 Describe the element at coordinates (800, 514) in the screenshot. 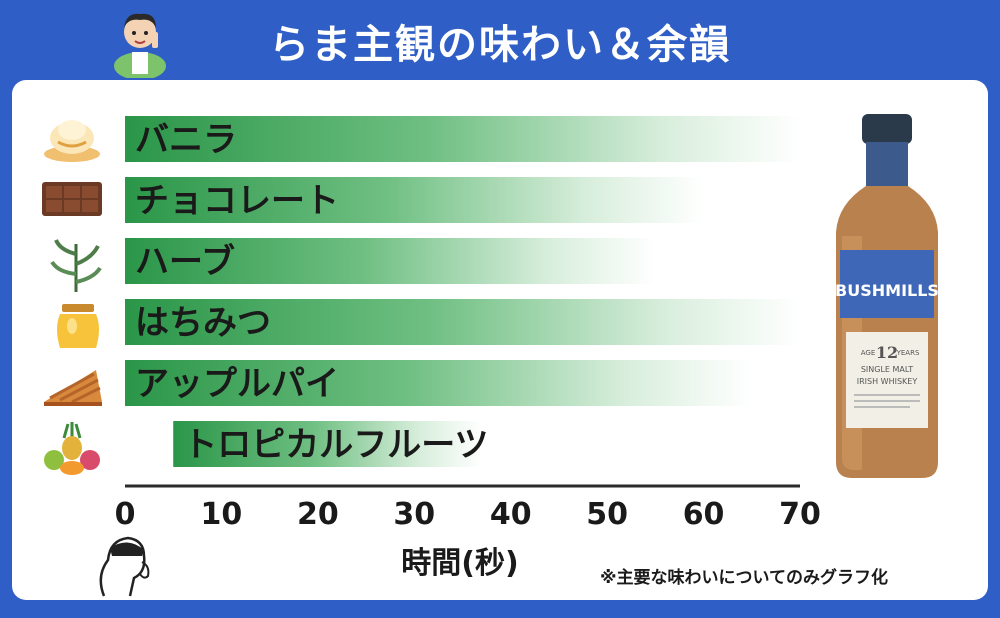

I see `x-tick-label-70: 70` at that location.